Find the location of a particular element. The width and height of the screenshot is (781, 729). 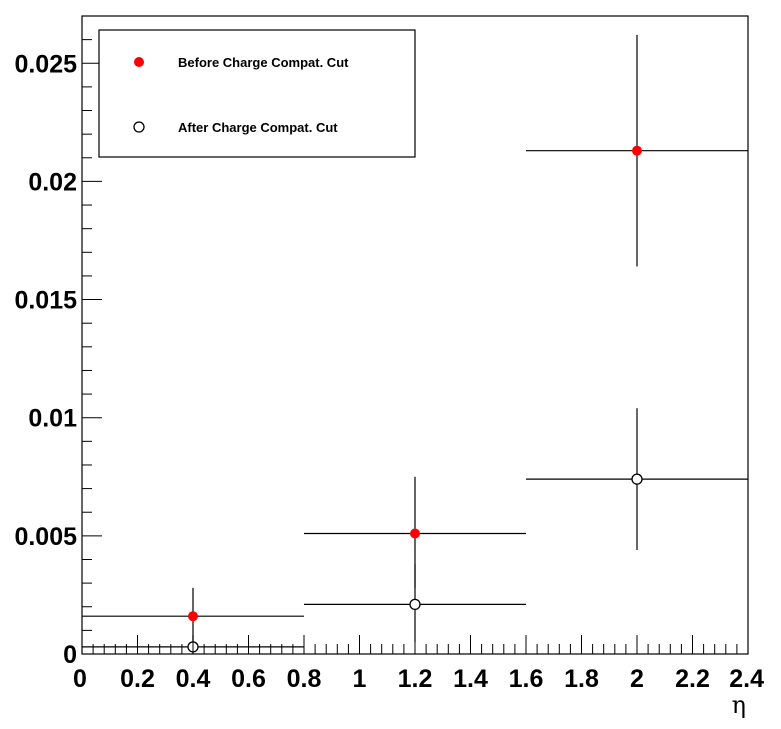

legend-marker-after is located at coordinates (139, 127).